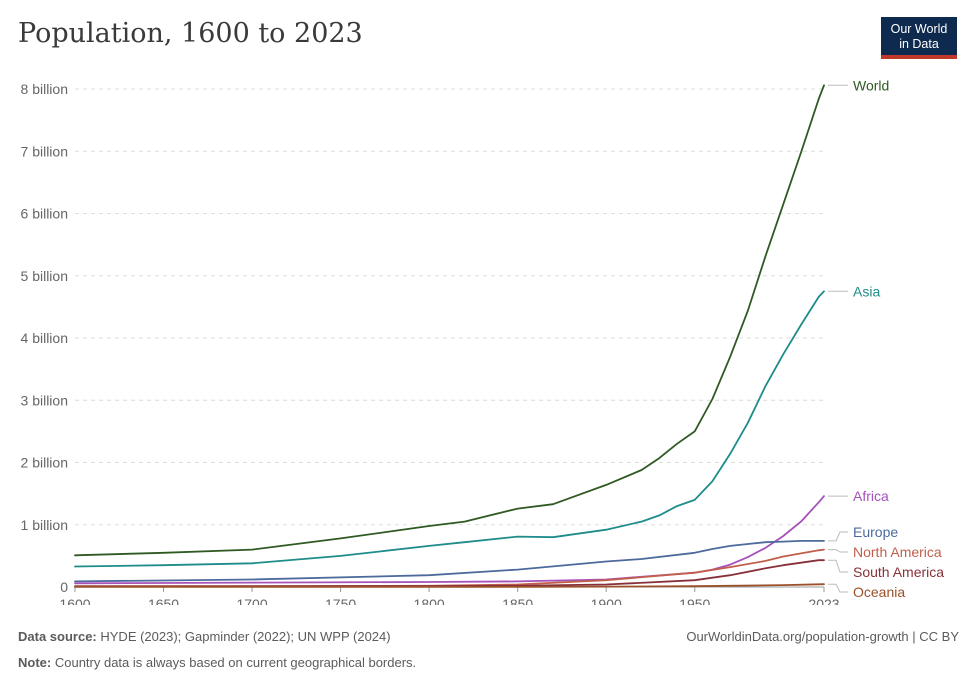  Describe the element at coordinates (897, 552) in the screenshot. I see `series-label-north-america: North America` at that location.